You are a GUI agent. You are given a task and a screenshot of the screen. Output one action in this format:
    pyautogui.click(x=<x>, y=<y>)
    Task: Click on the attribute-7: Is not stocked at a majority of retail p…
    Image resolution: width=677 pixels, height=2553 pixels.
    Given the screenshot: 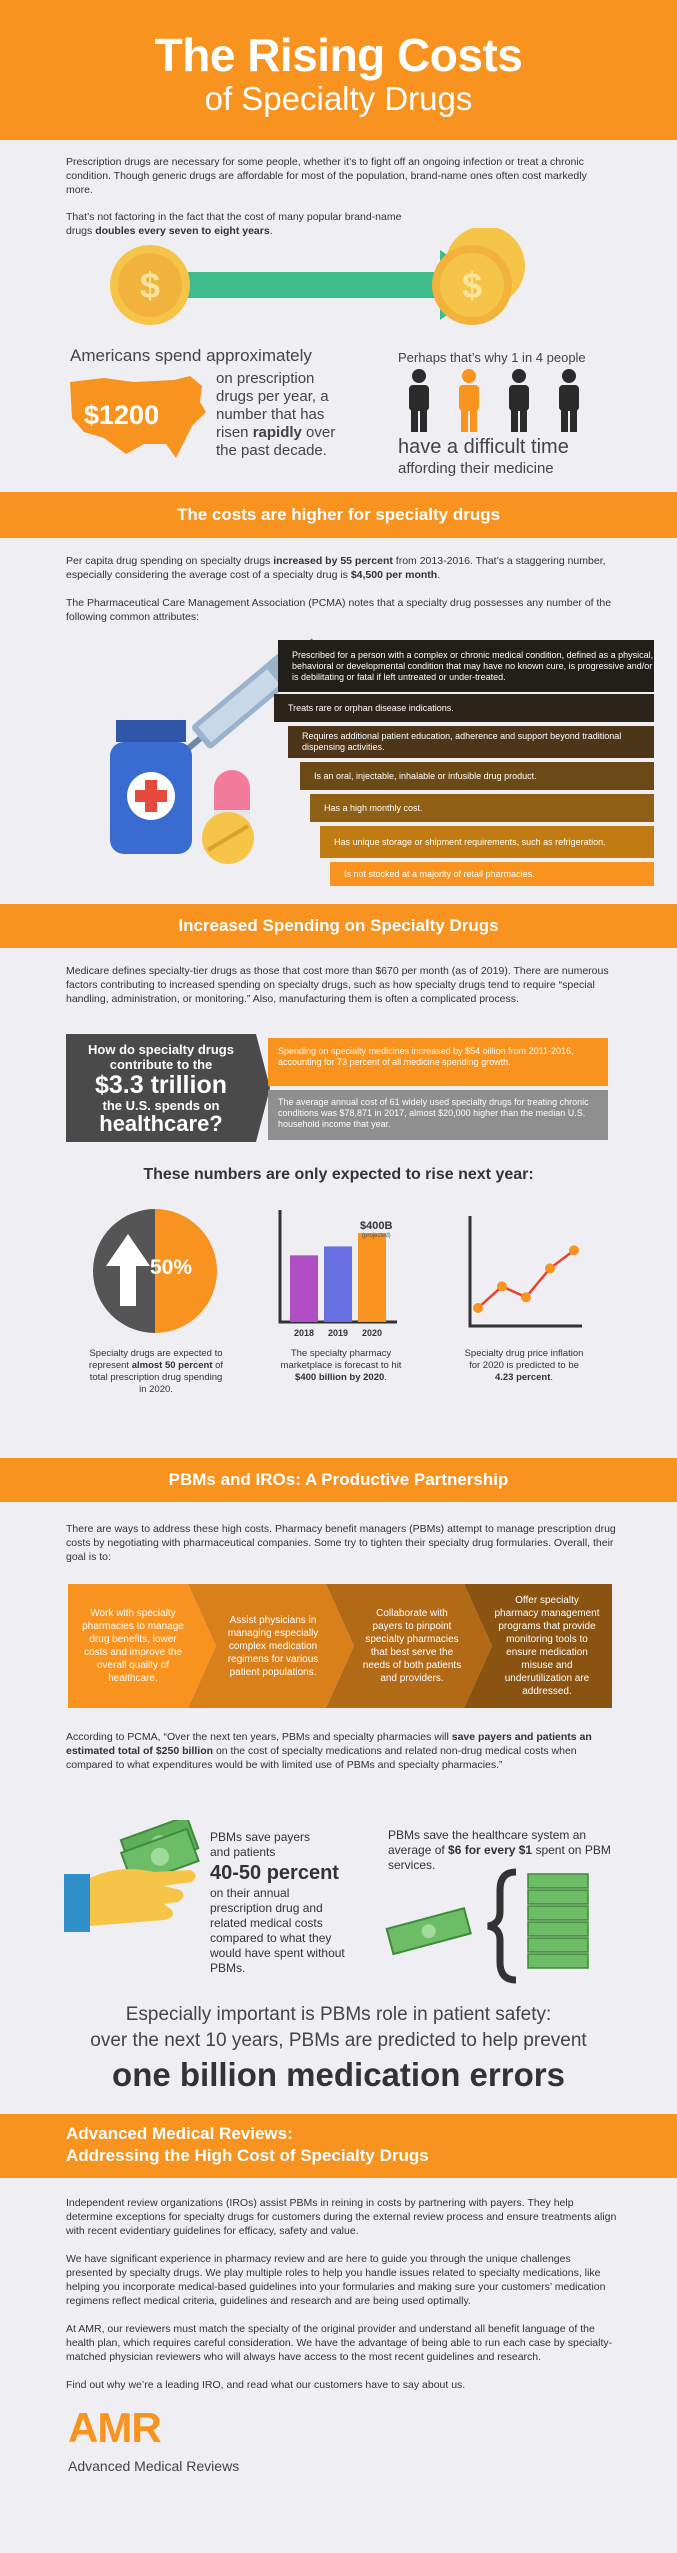 What is the action you would take?
    pyautogui.click(x=492, y=874)
    